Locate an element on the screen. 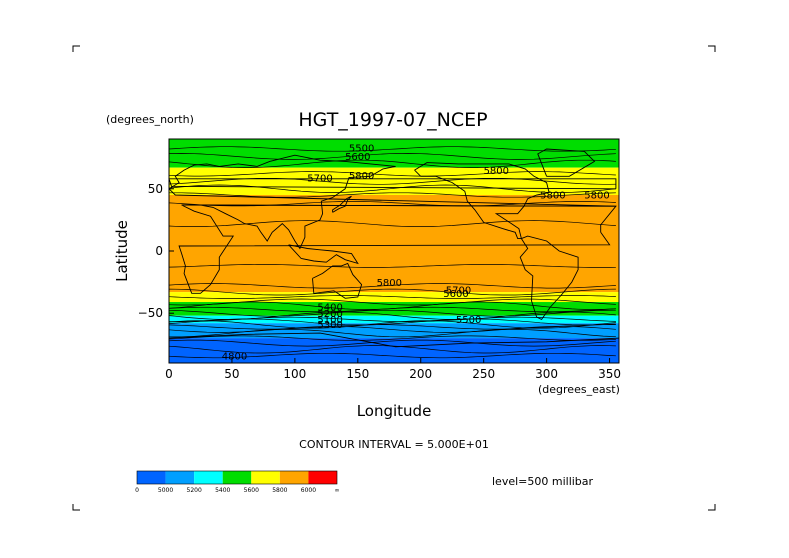 The image size is (789, 558). x-tick-label: 250 is located at coordinates (483, 374).